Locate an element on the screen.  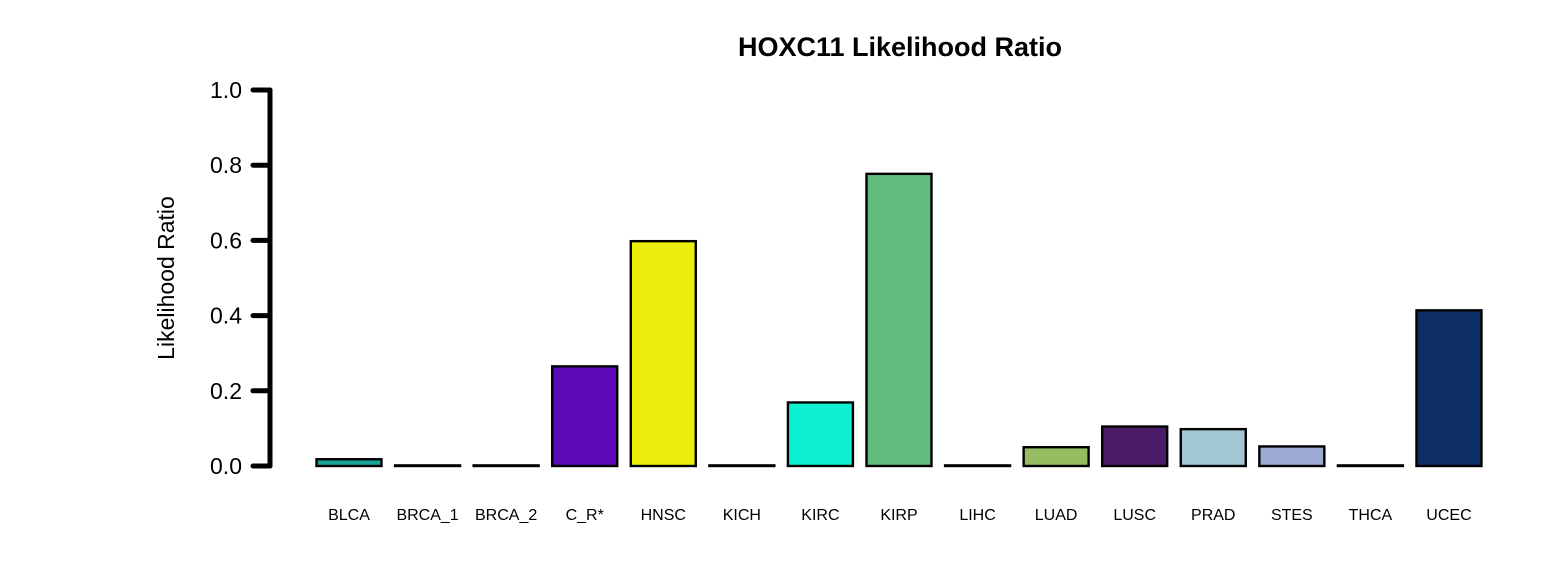
x-tick-label: KICH is located at coordinates (742, 515).